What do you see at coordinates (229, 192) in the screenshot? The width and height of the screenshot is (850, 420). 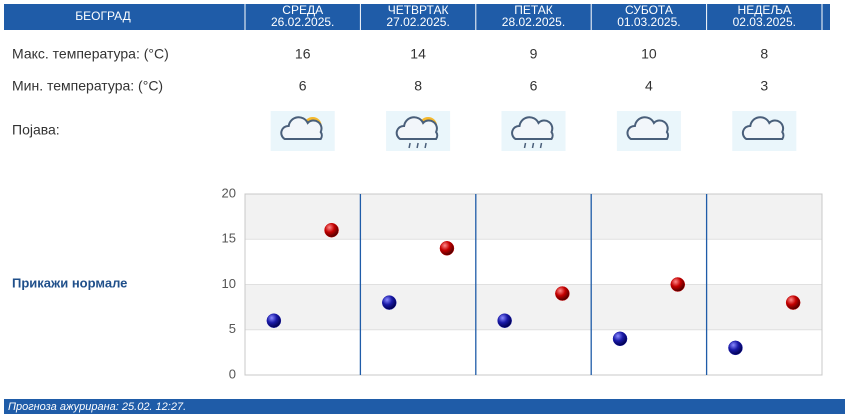 I see `y-tick-label: 20` at bounding box center [229, 192].